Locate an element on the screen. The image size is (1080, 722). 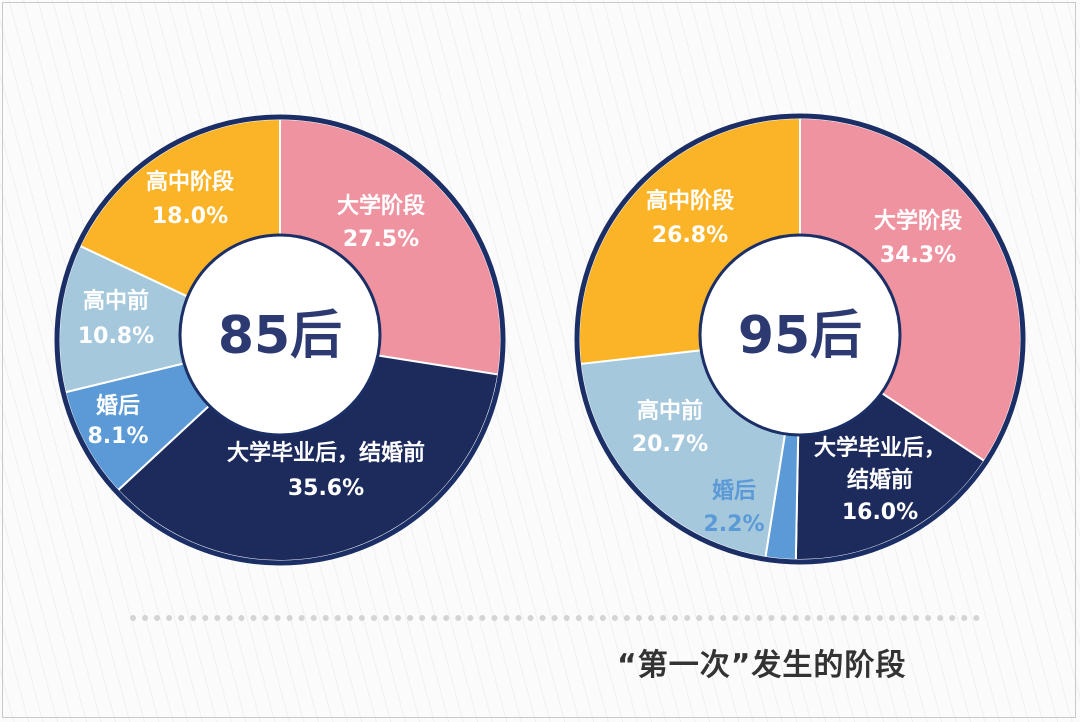
slice-value-biye: 16.0% is located at coordinates (880, 512).